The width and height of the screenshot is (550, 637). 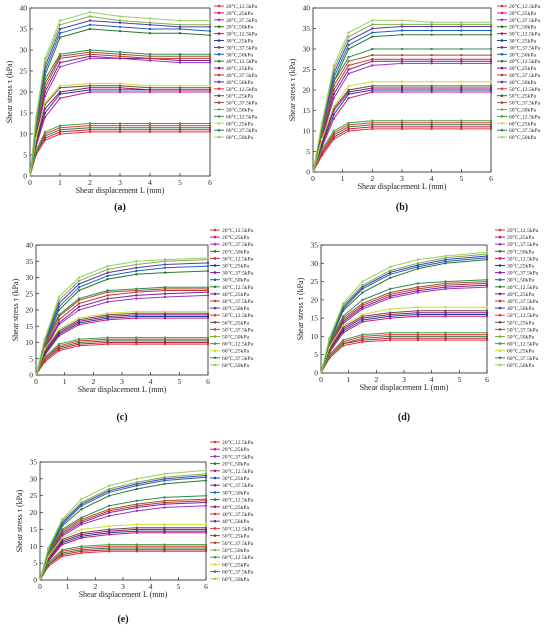 I want to click on y-tick-label: 10, so click(x=315, y=336).